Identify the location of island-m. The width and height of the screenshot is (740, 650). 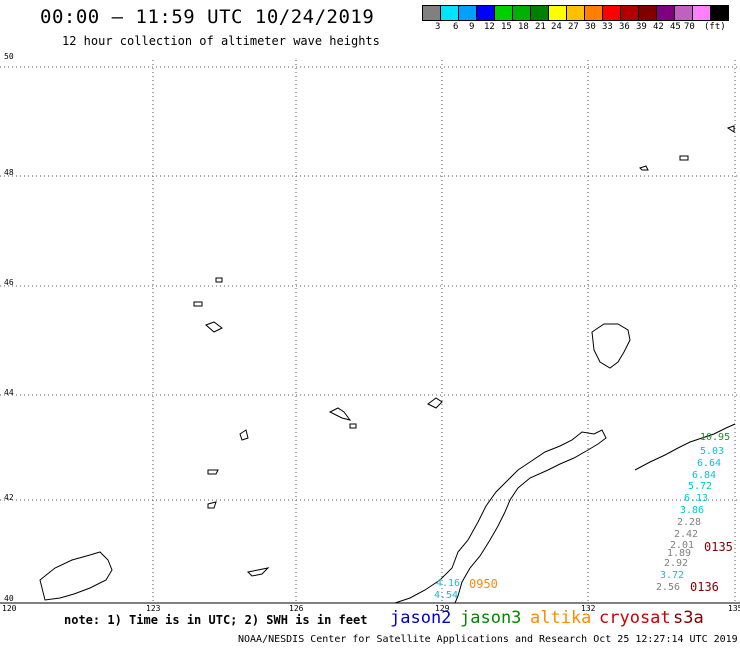
(730, 129).